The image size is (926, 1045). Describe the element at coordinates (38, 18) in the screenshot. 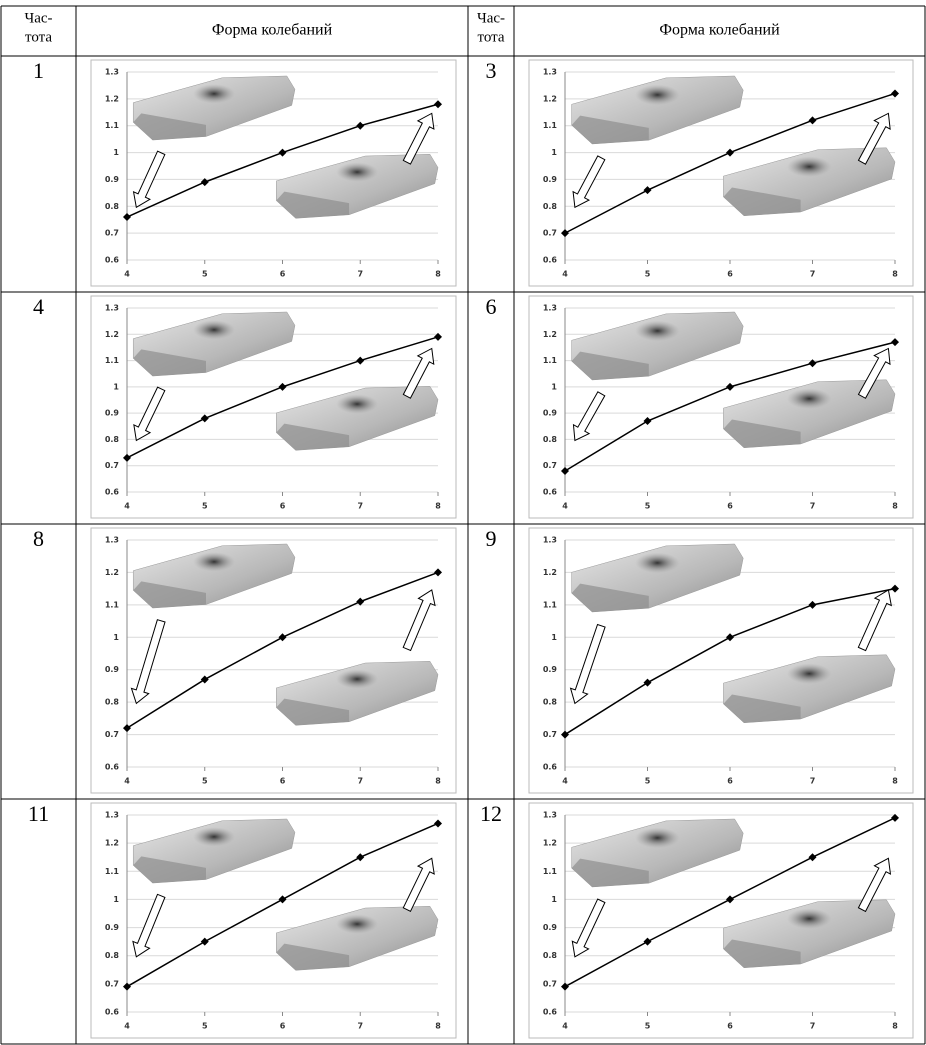

I see `header-label: Час-` at that location.